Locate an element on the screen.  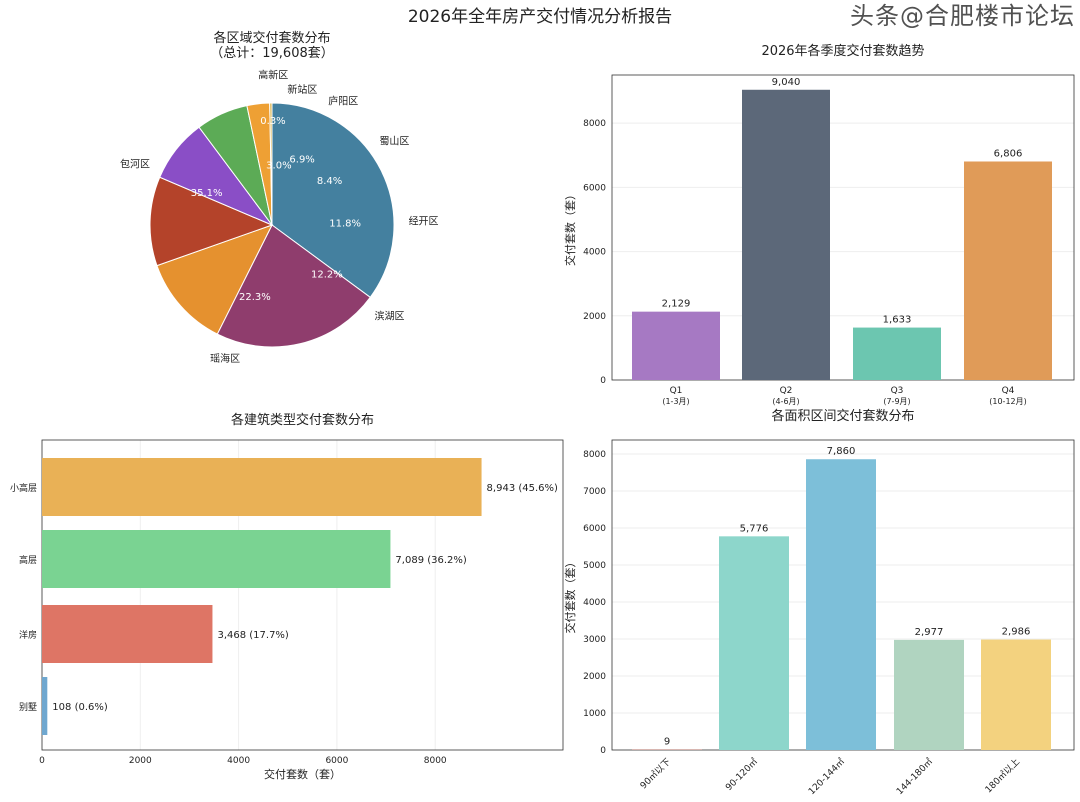
x-tick-label: Q1 is located at coordinates (676, 391).